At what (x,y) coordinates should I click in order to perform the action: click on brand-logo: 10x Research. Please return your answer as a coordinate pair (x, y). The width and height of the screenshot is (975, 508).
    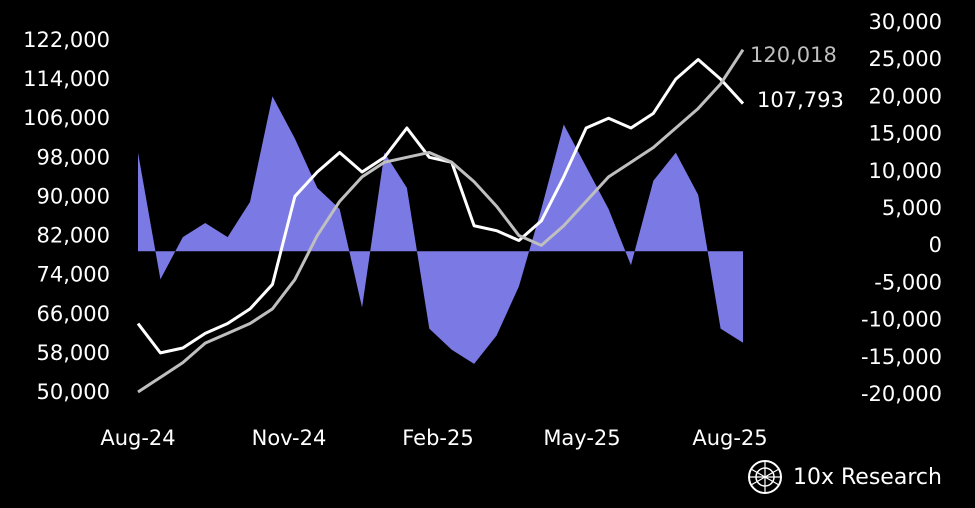
    Looking at the image, I should click on (844, 477).